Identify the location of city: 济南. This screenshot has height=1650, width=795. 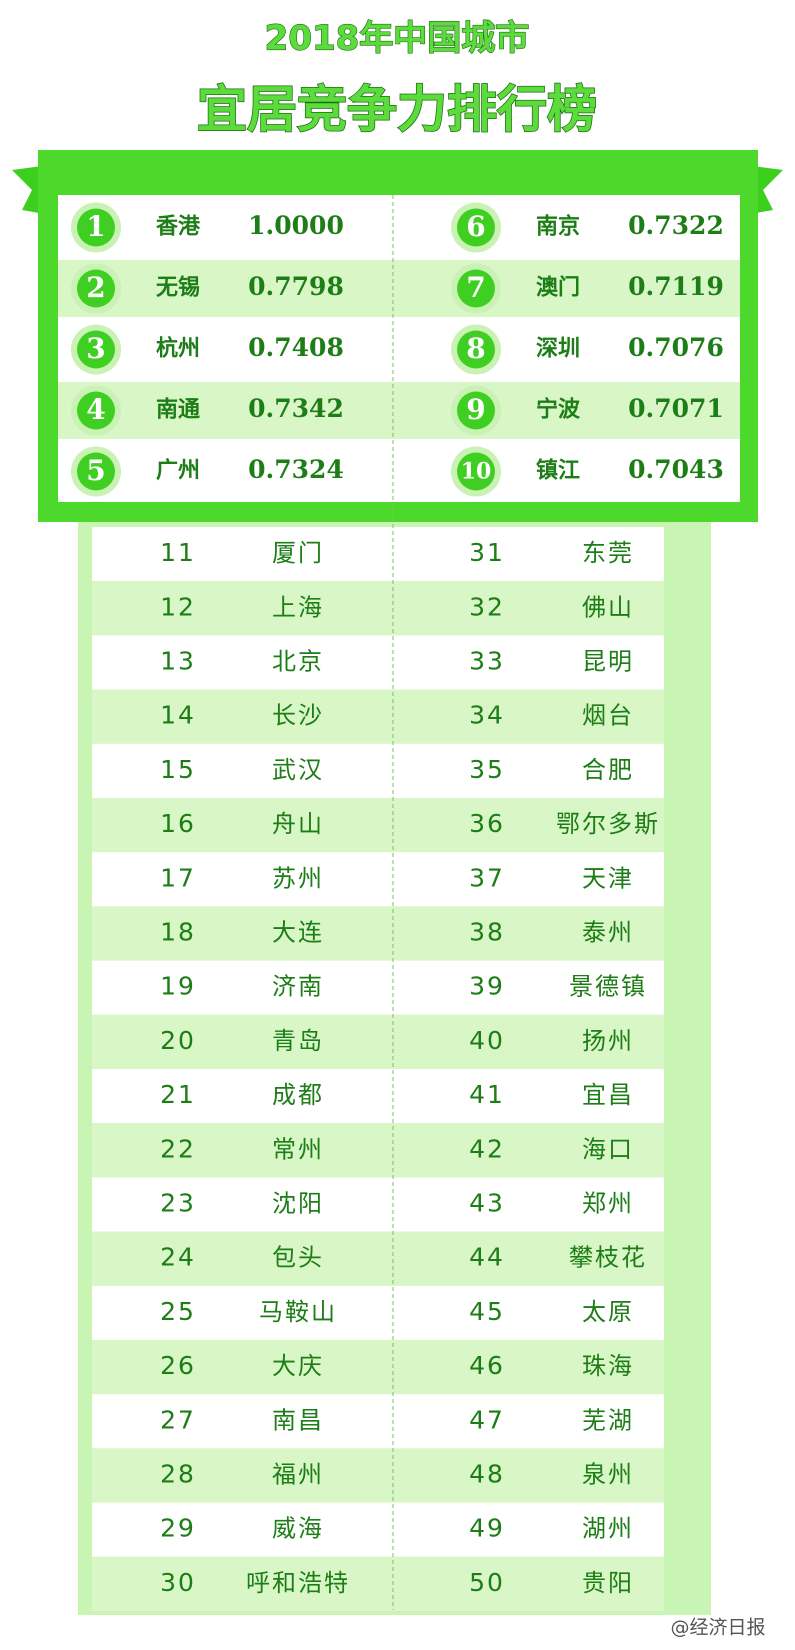
(298, 987).